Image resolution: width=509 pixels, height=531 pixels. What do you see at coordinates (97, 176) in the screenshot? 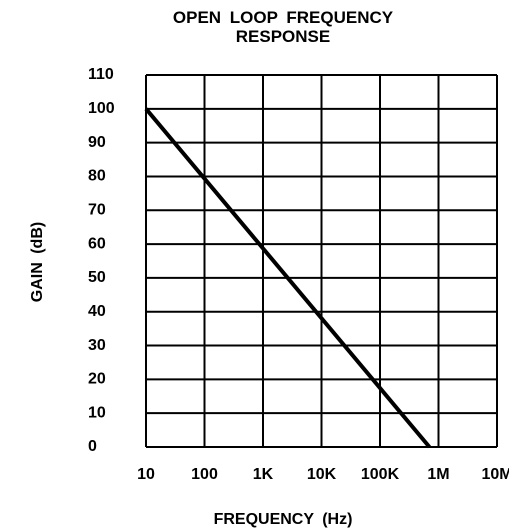
I see `y-tick-label: 80` at bounding box center [97, 176].